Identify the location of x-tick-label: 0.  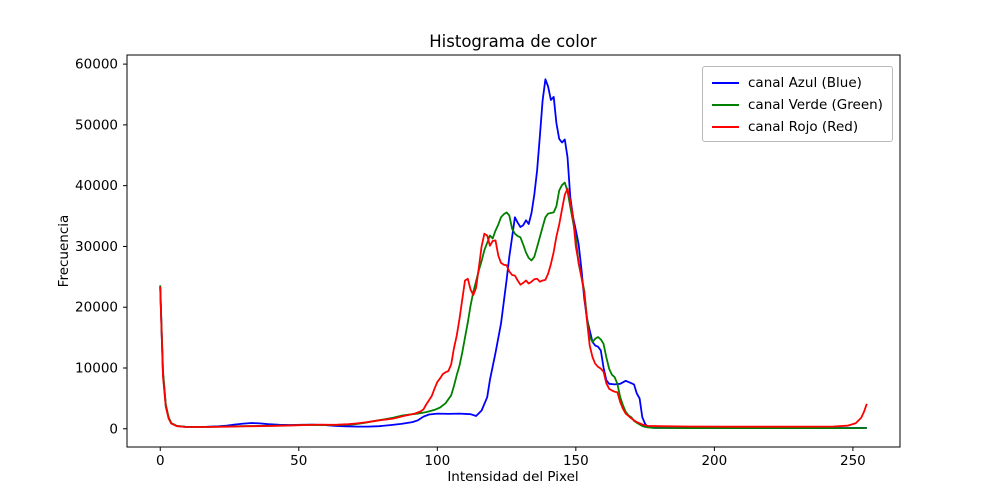
(160, 461).